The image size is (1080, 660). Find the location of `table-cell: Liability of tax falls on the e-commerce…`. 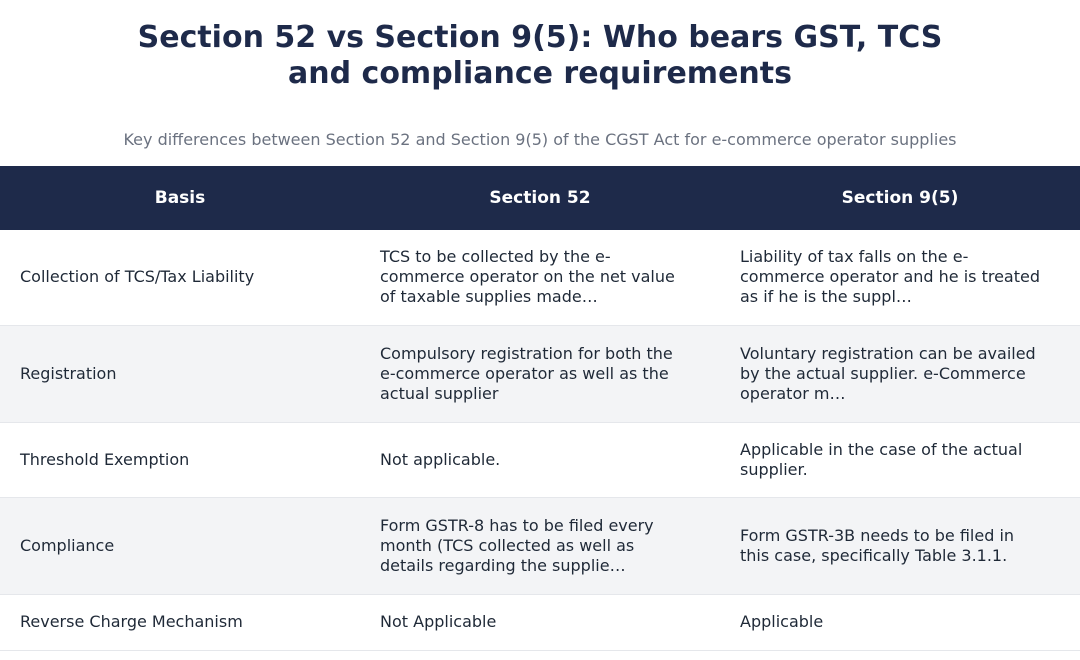

table-cell: Liability of tax falls on the e-commerce… is located at coordinates (890, 277).